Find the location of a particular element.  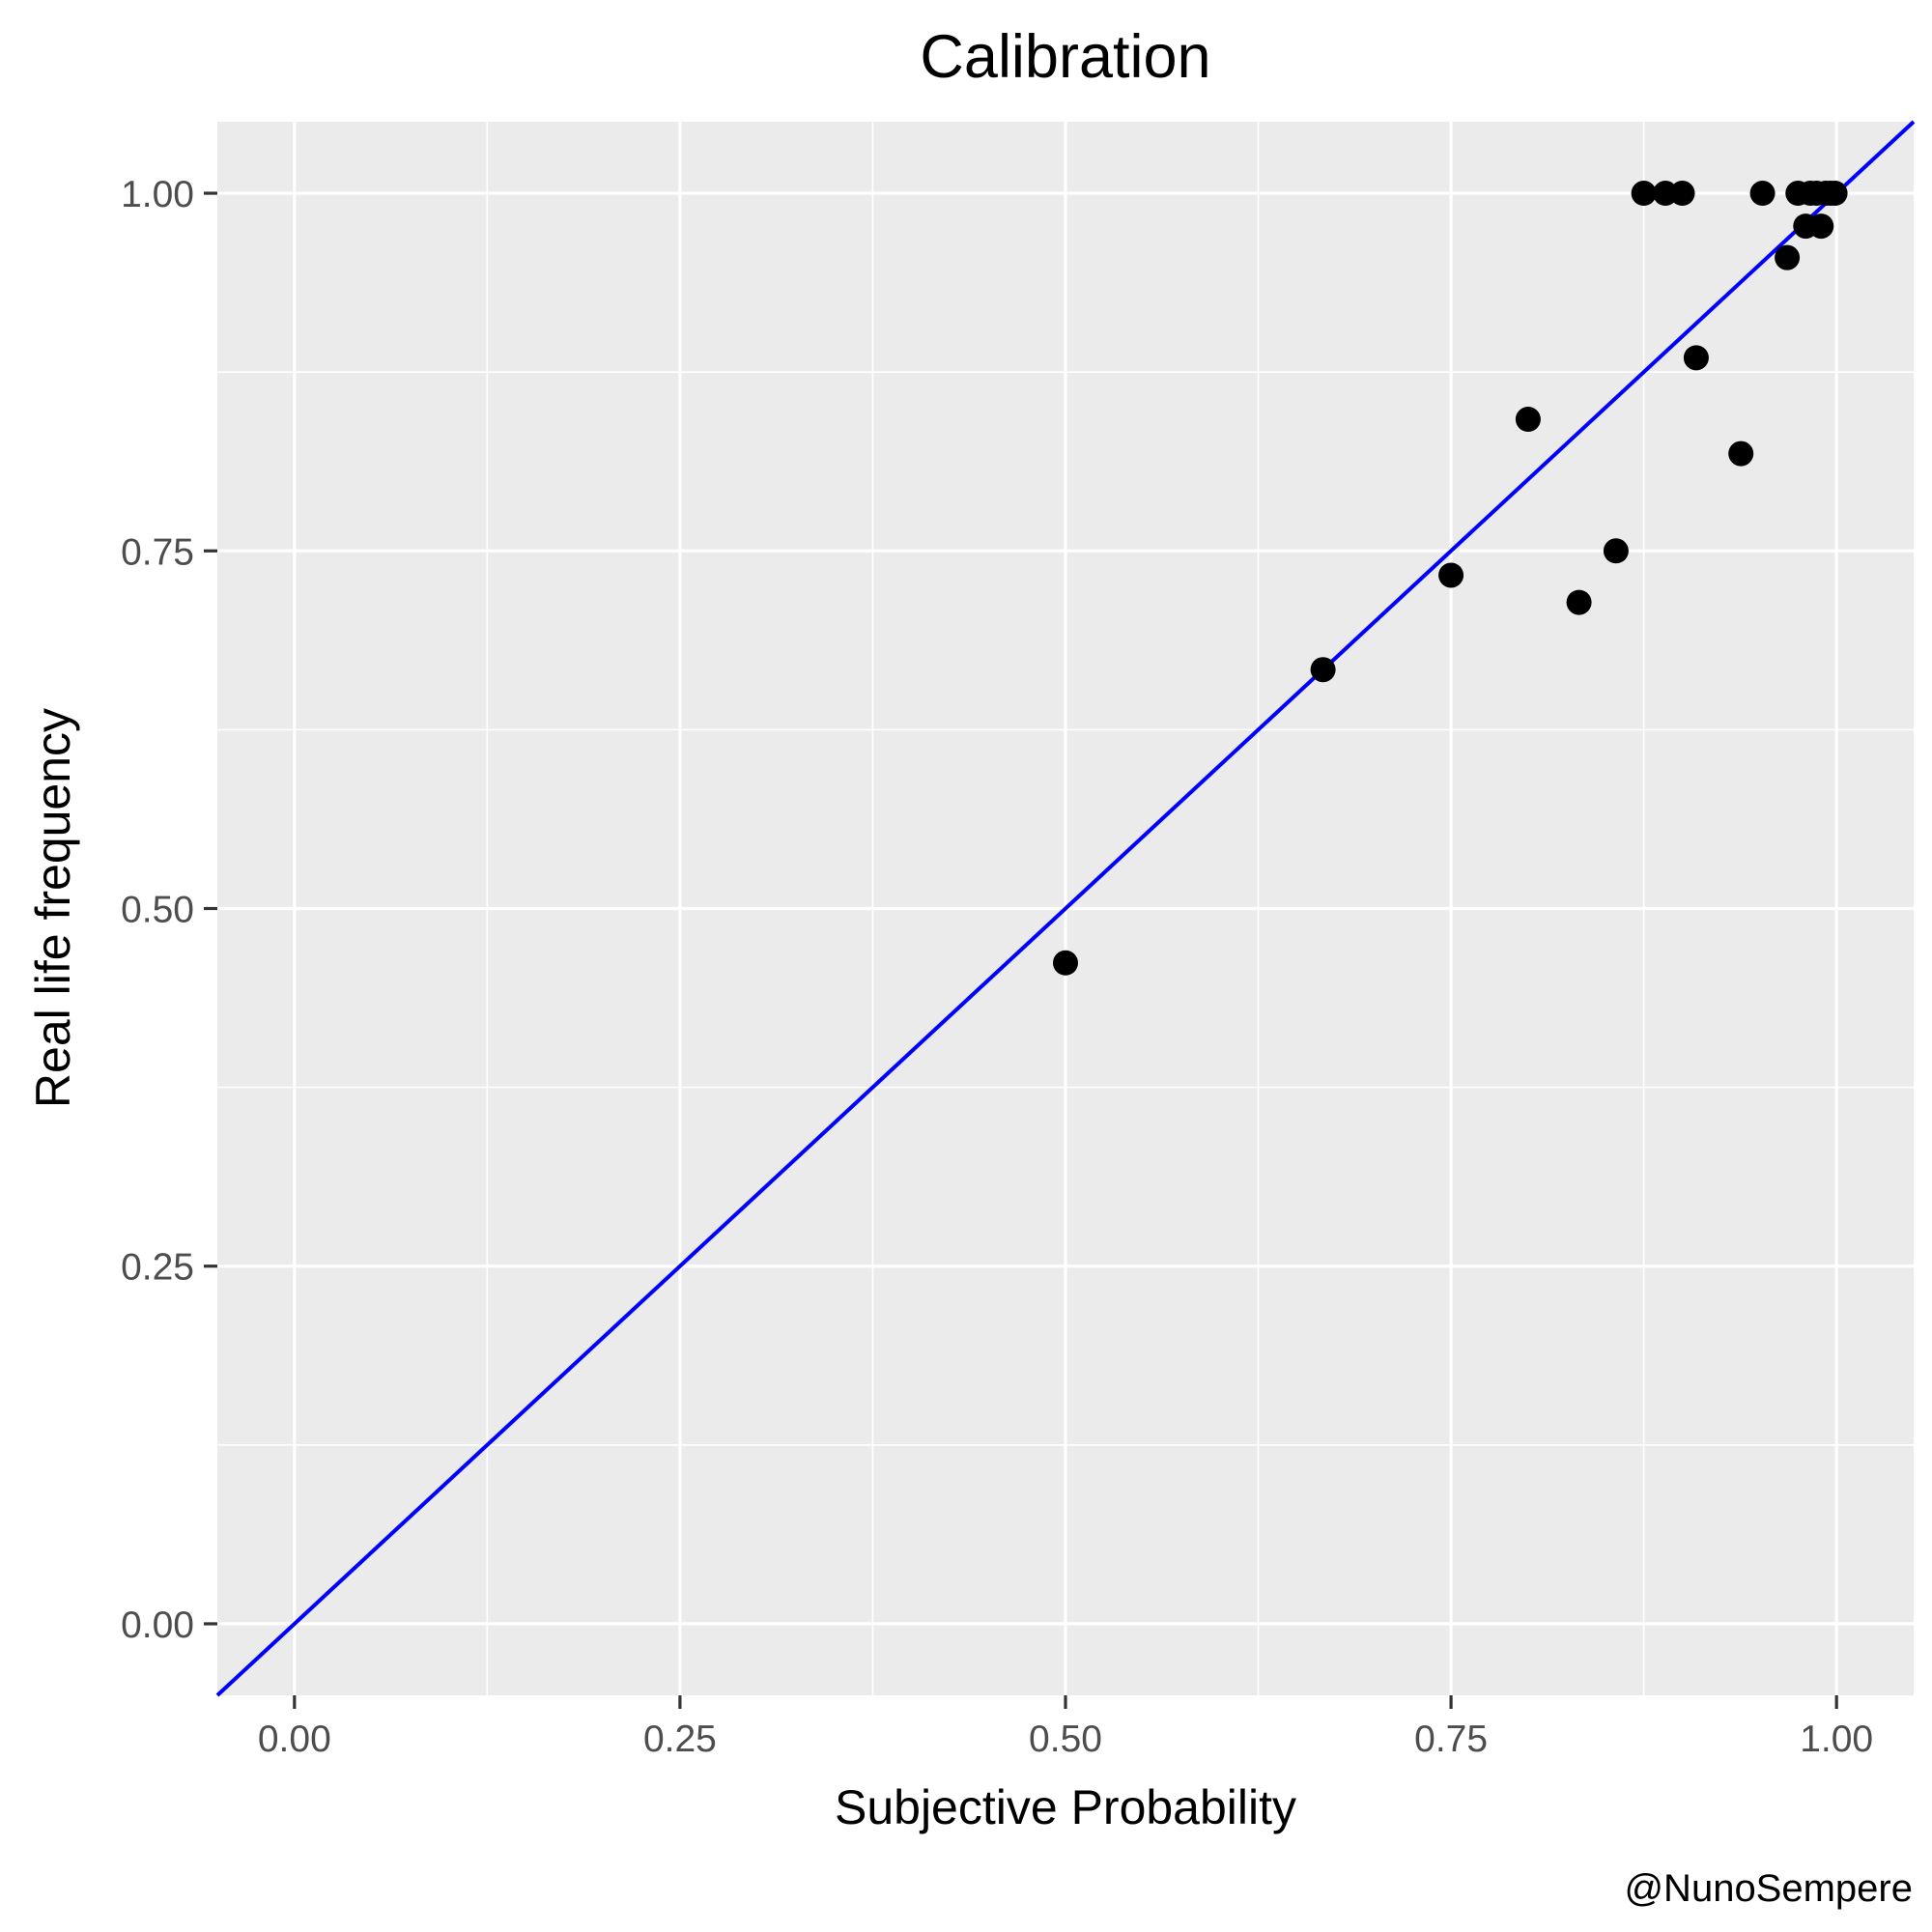

chart-caption: @NunoSempere is located at coordinates (1768, 1888).